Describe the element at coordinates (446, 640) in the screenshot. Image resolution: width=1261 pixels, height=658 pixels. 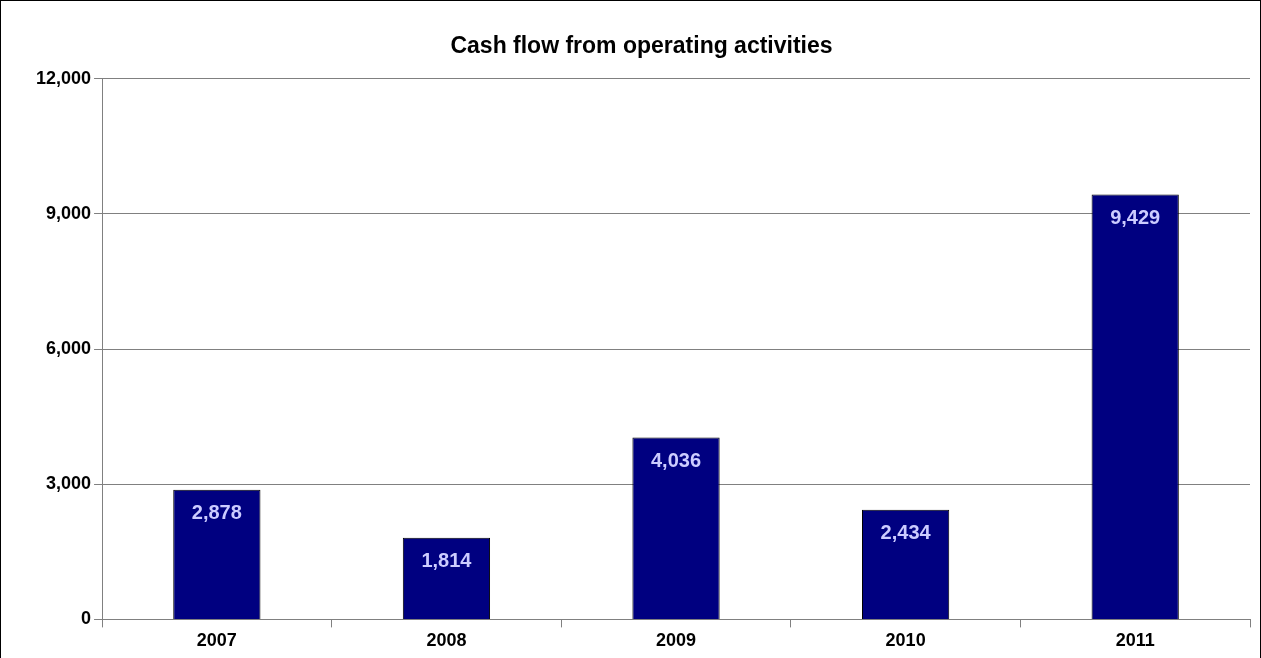
I see `x-tick-label: 2008` at that location.